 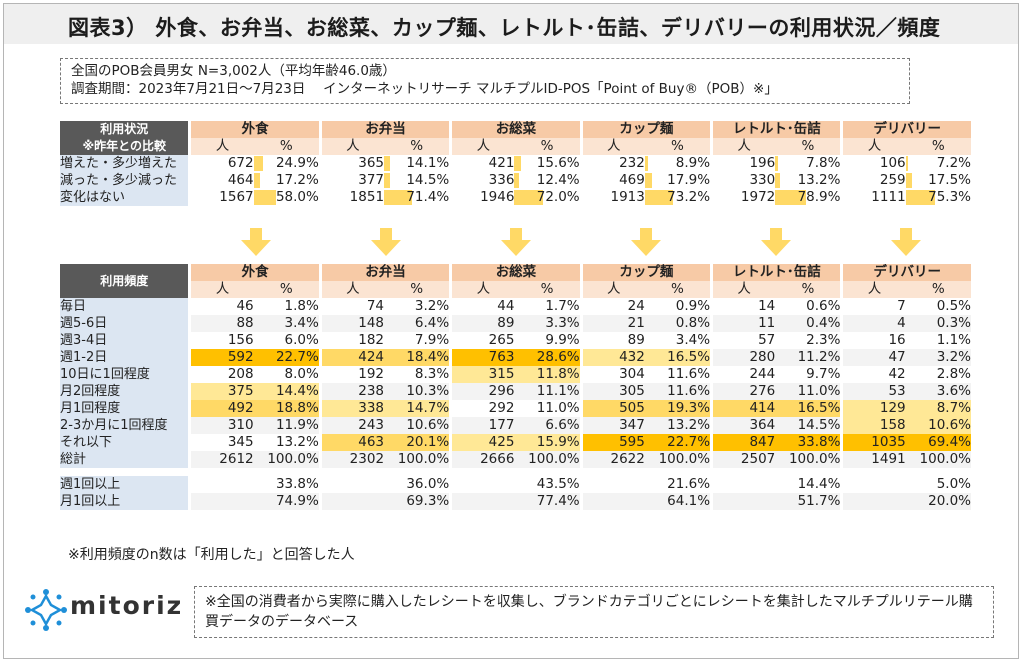 What do you see at coordinates (949, 180) in the screenshot?
I see `percent-value: 17.5%` at bounding box center [949, 180].